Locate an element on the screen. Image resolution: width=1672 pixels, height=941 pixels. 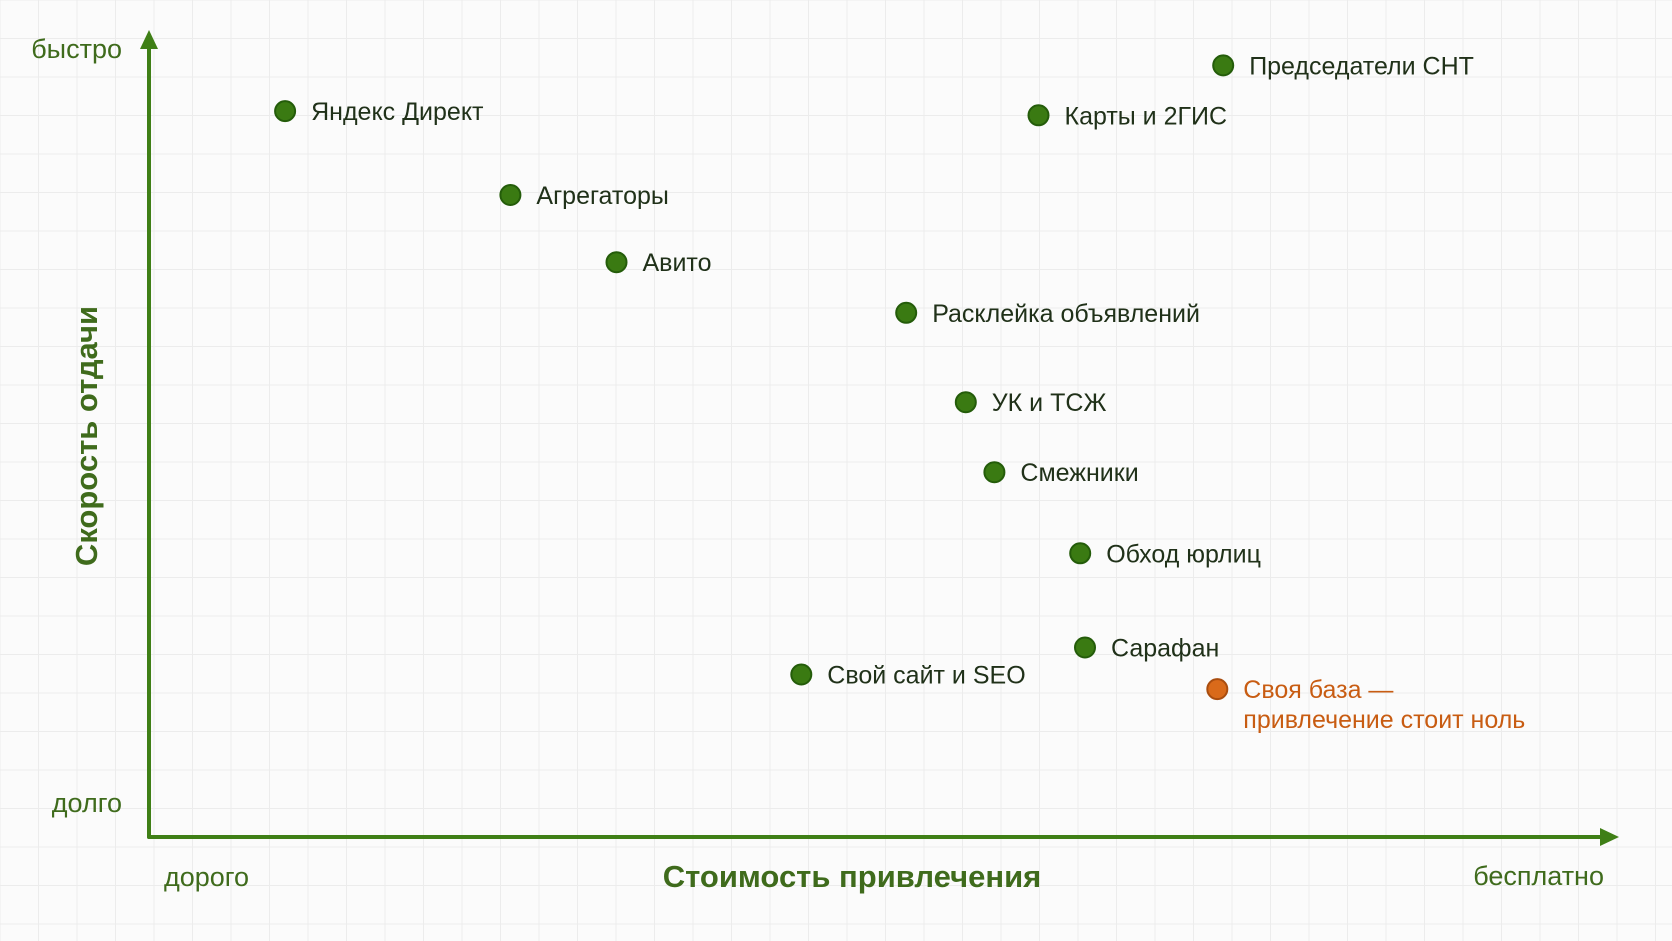
label-line: Смежники is located at coordinates (1079, 473).